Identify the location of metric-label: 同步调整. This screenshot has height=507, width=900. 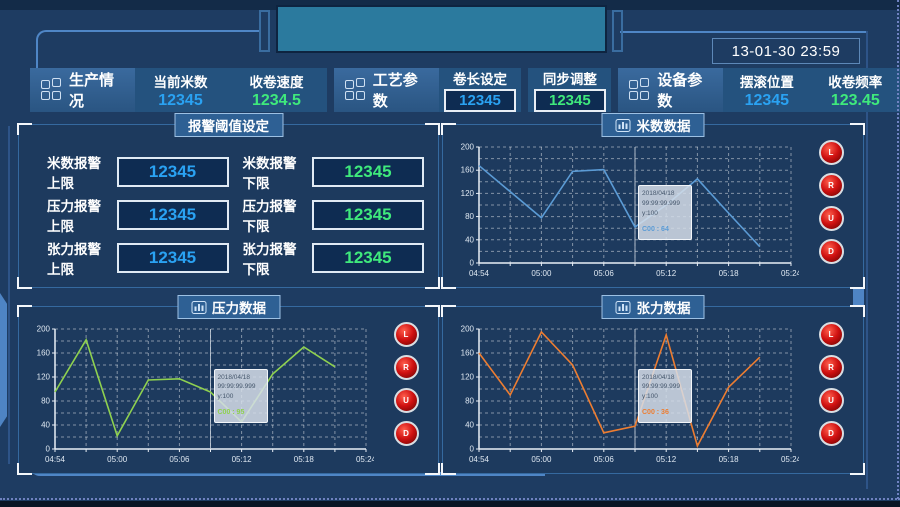
(569, 79).